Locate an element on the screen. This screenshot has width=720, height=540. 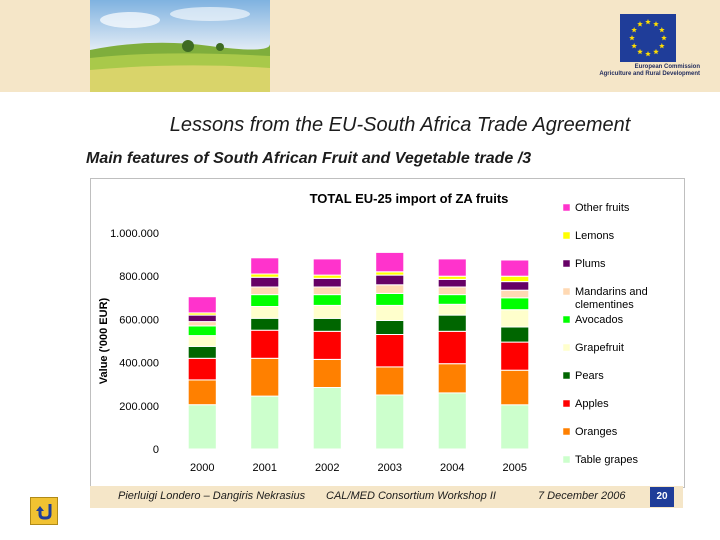
chart-title: TOTAL EU-25 import of ZA fruits is located at coordinates (409, 198).